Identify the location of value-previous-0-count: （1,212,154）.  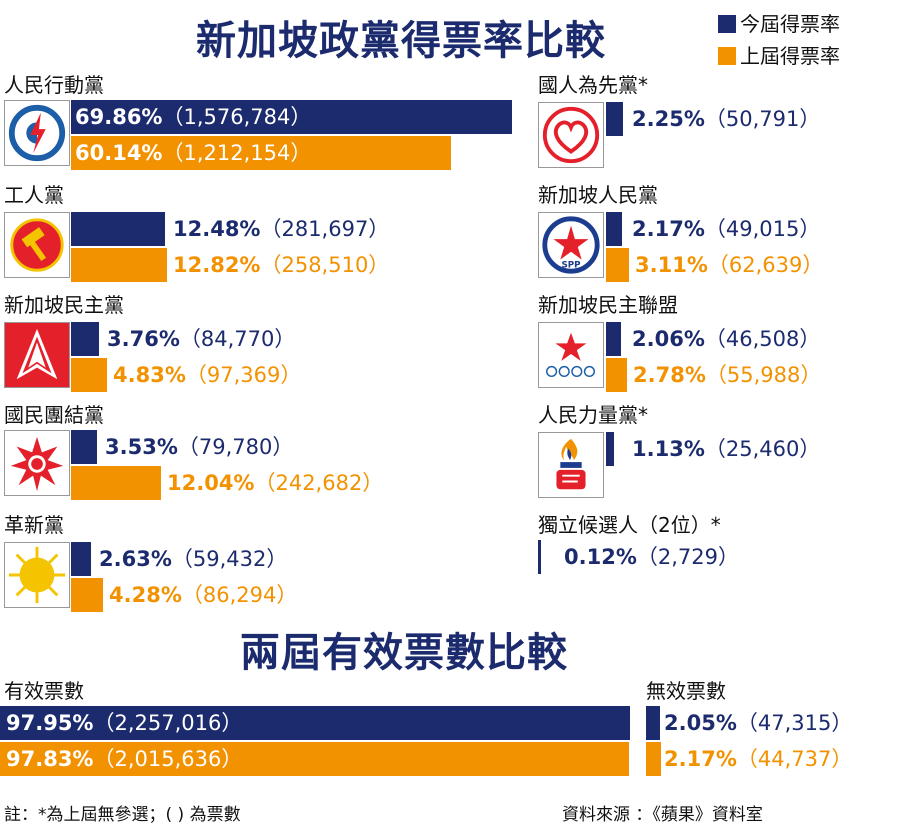
(237, 153).